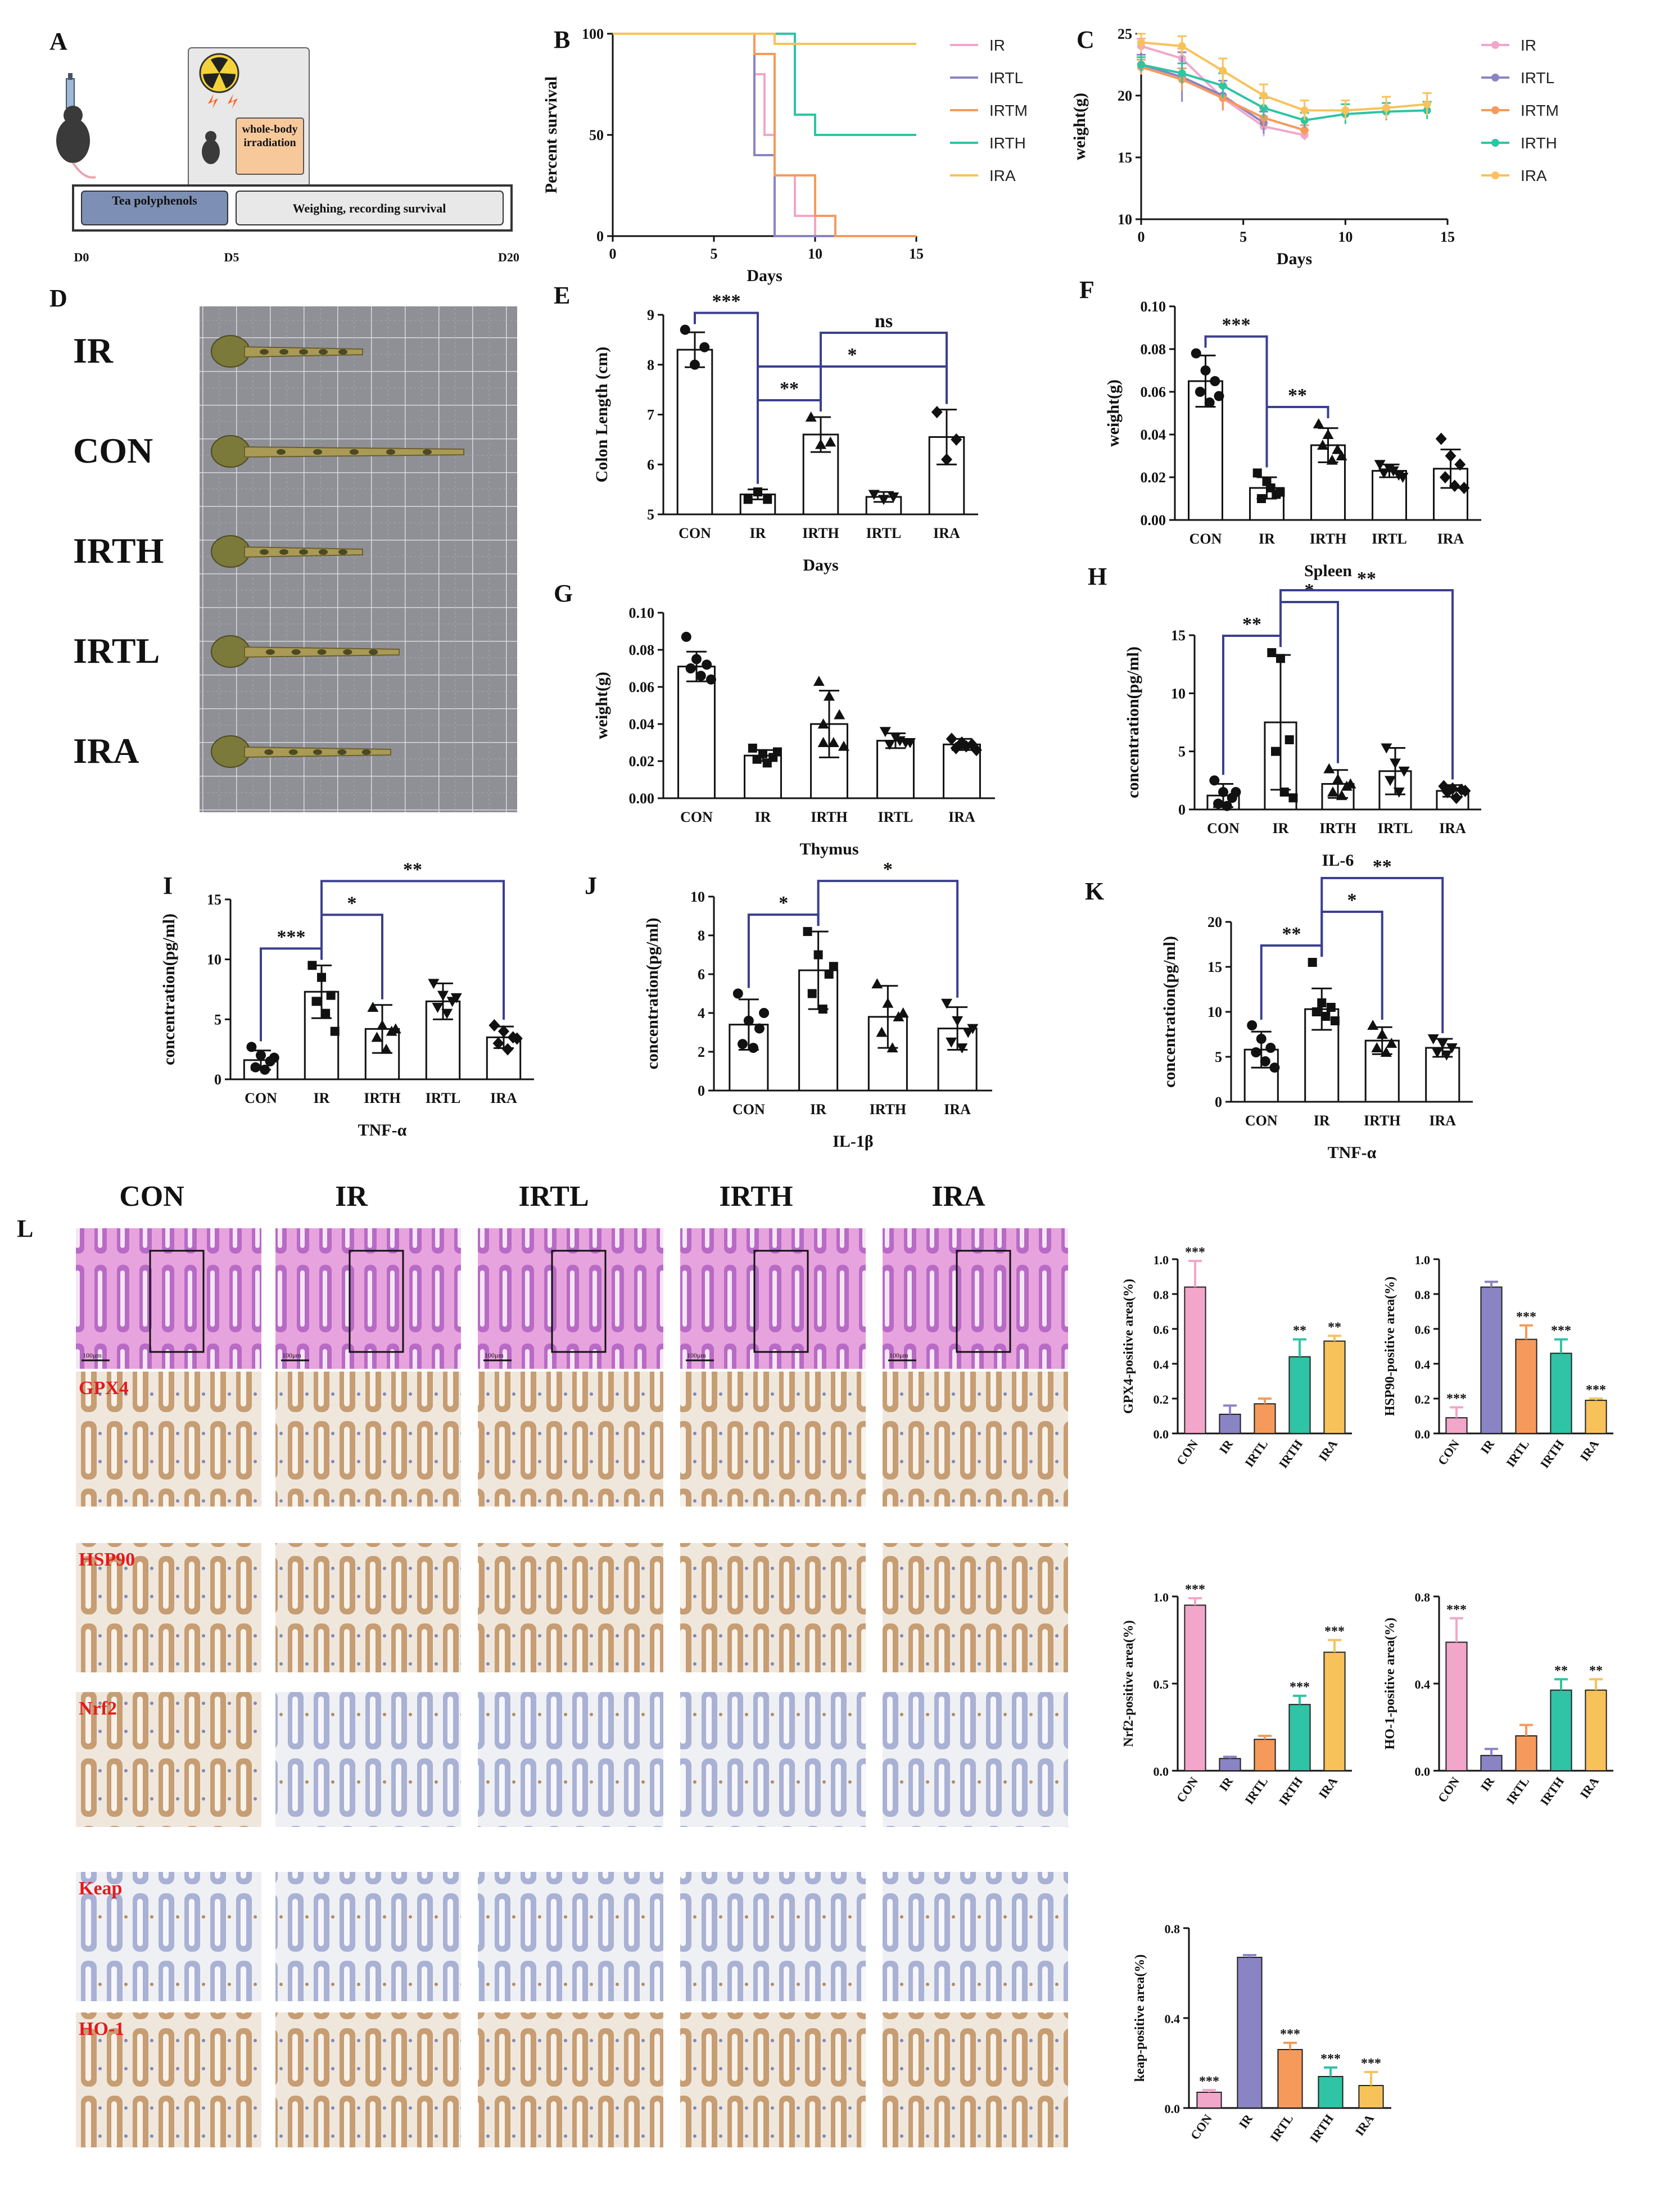 The height and width of the screenshot is (2212, 1669). Describe the element at coordinates (25, 1228) in the screenshot. I see `panel-letter-l: L` at that location.